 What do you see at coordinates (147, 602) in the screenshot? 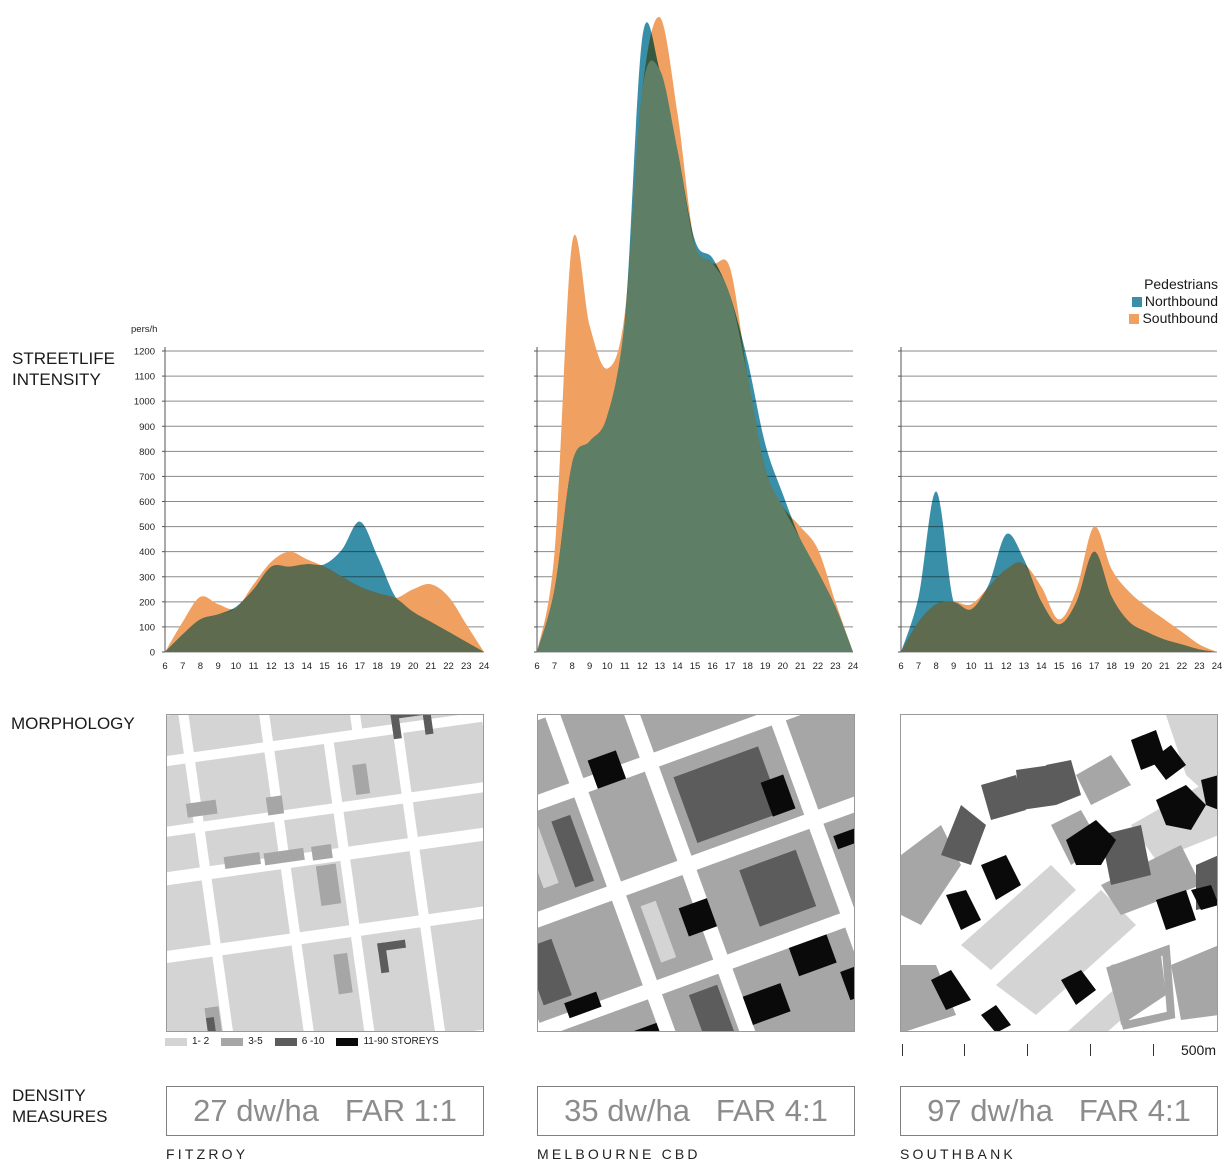
I see `y-tick-label: 200` at bounding box center [147, 602].